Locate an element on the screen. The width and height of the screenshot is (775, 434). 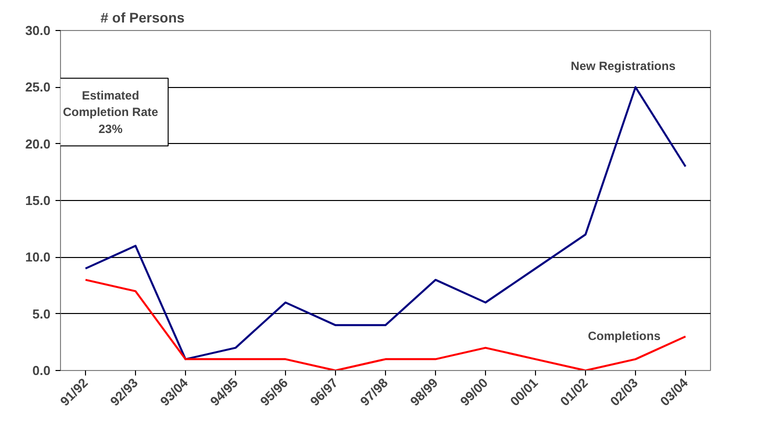
series-label: Completions is located at coordinates (624, 336).